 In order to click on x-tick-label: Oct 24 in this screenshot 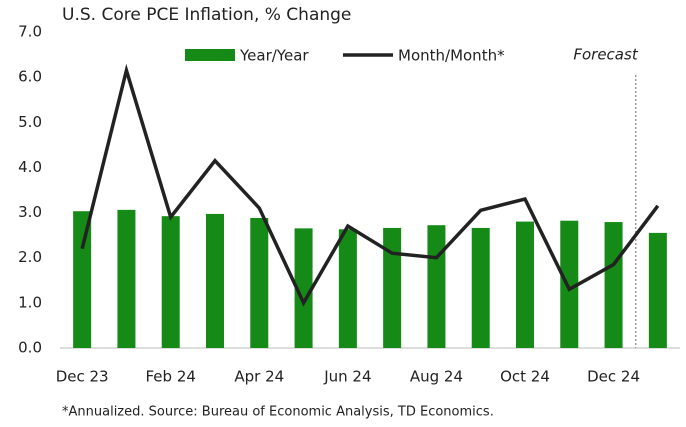, I will do `click(525, 377)`.